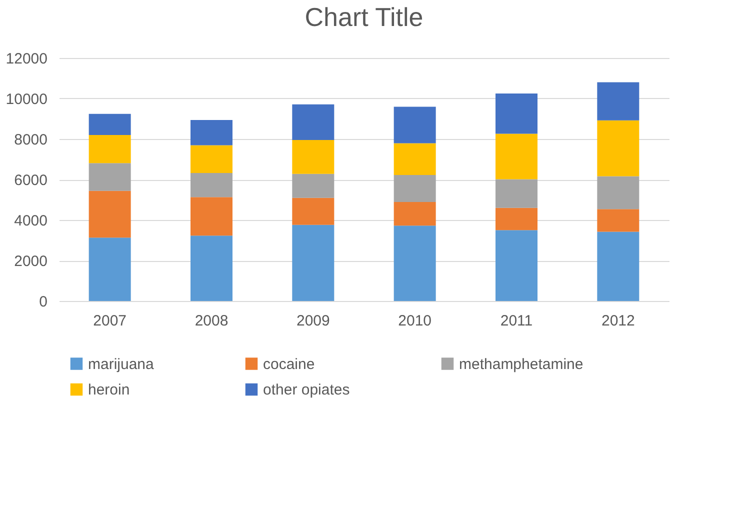 The image size is (747, 510). Describe the element at coordinates (109, 390) in the screenshot. I see `legend-label: heroin` at that location.